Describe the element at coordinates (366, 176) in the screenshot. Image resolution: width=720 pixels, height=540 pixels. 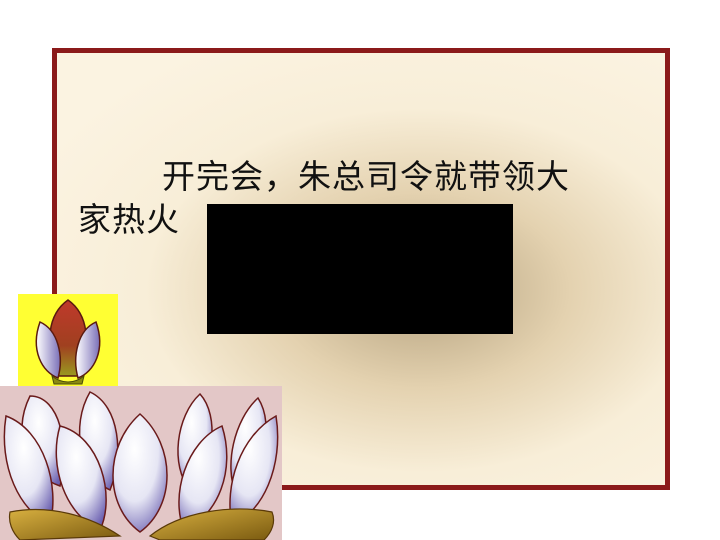
I see `paragraph-line-1: 开完会，朱总司令就带领大` at that location.